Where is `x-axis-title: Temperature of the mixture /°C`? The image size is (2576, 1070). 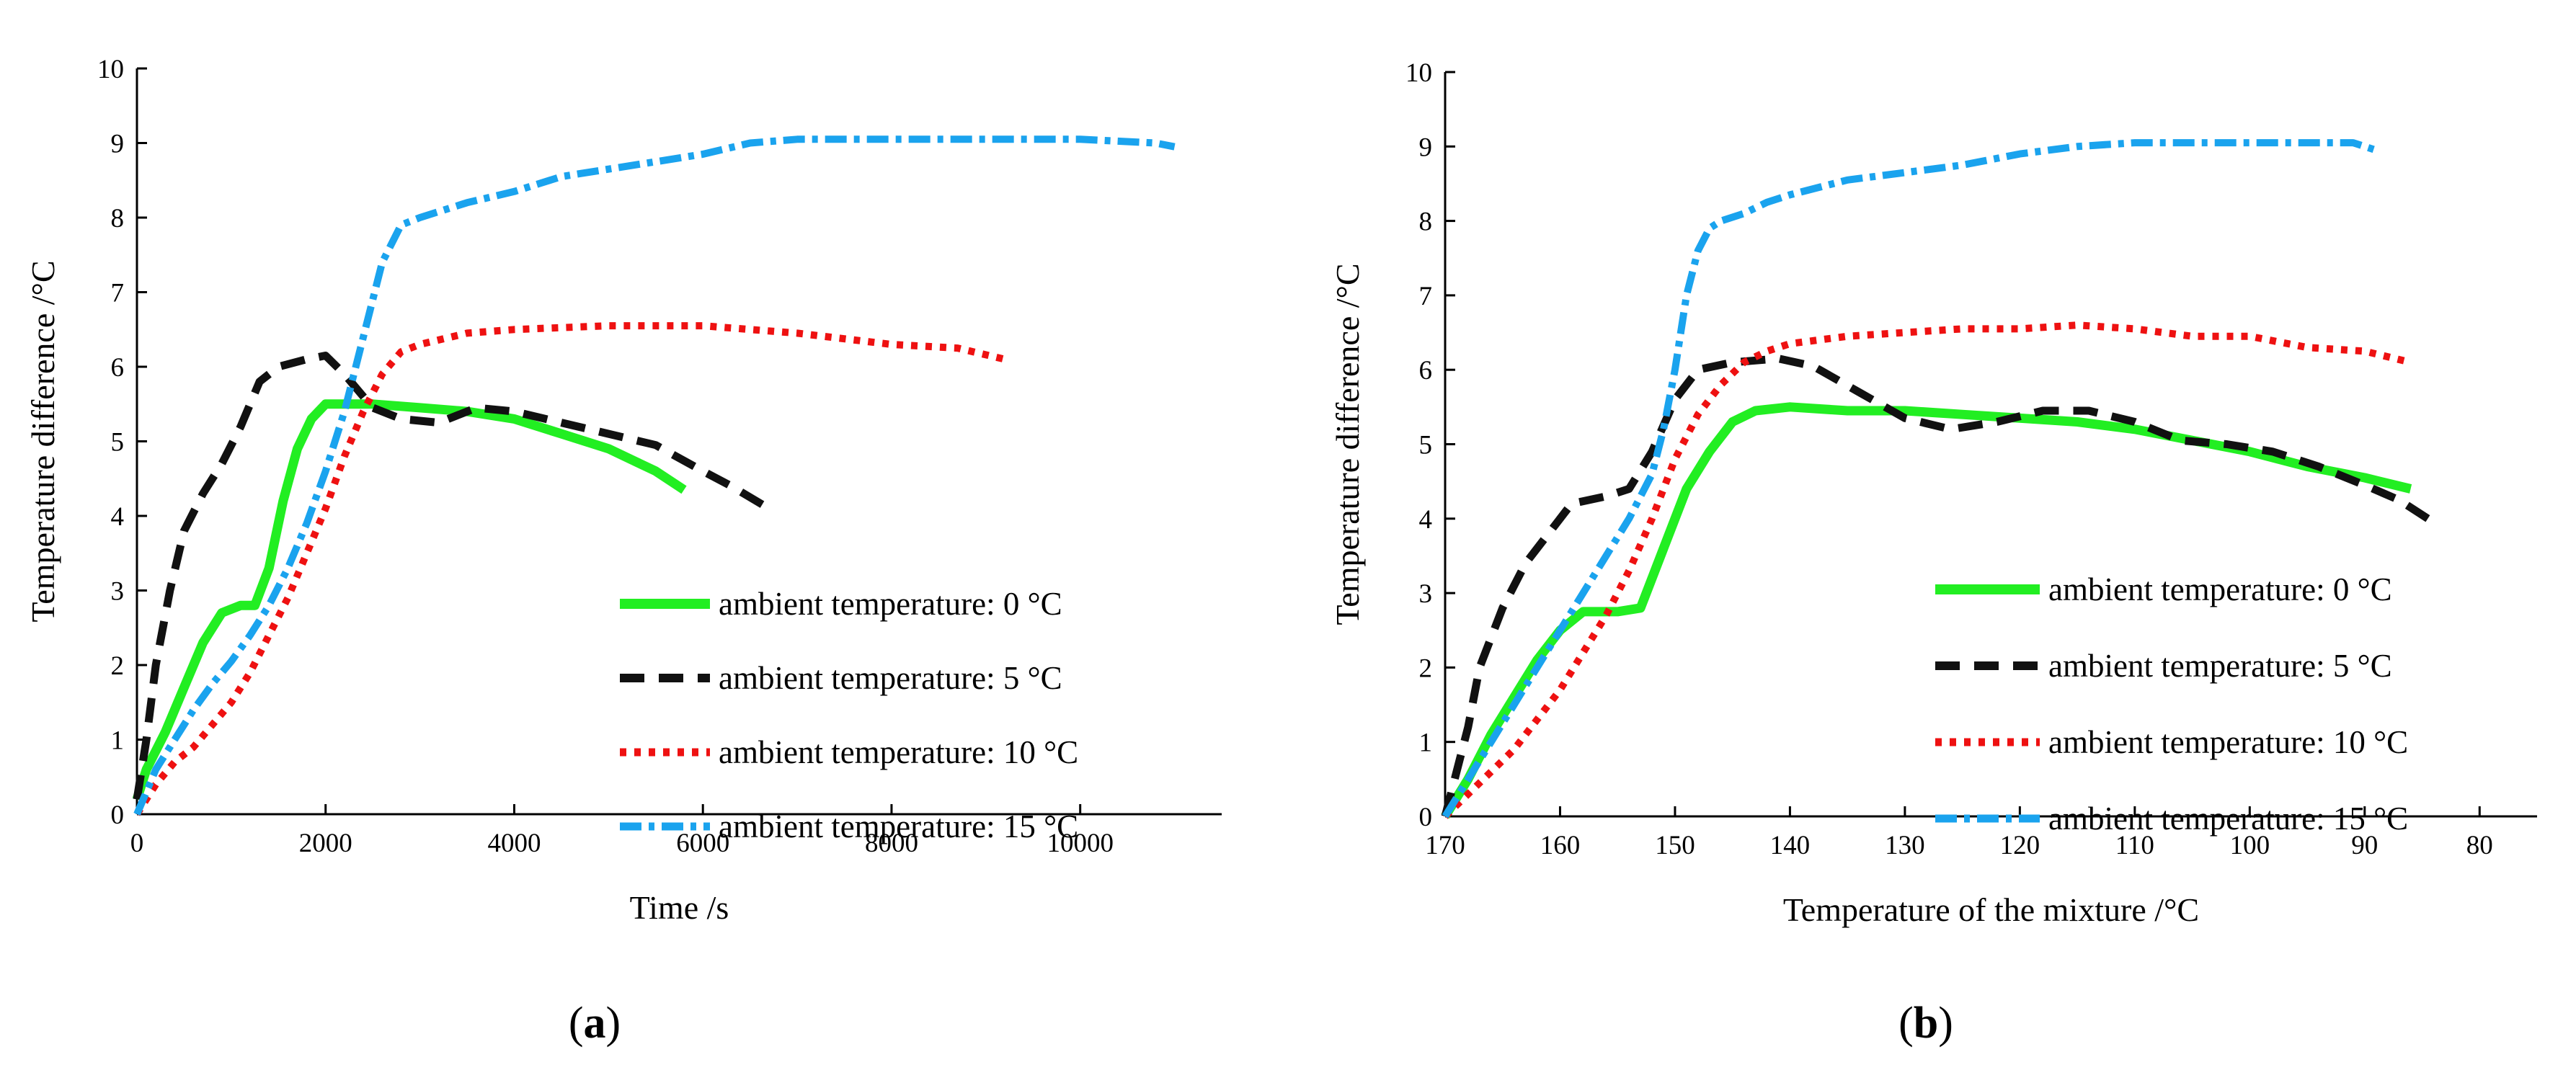
x-axis-title: Temperature of the mixture /°C is located at coordinates (1991, 910).